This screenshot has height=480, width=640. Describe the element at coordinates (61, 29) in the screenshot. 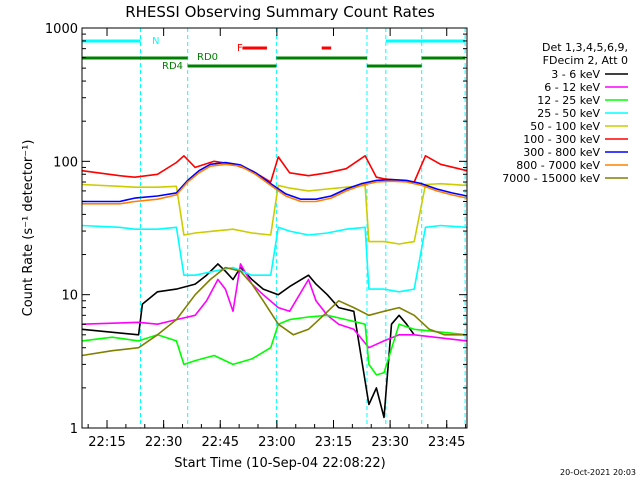

I see `y-tick-label: 1000` at that location.